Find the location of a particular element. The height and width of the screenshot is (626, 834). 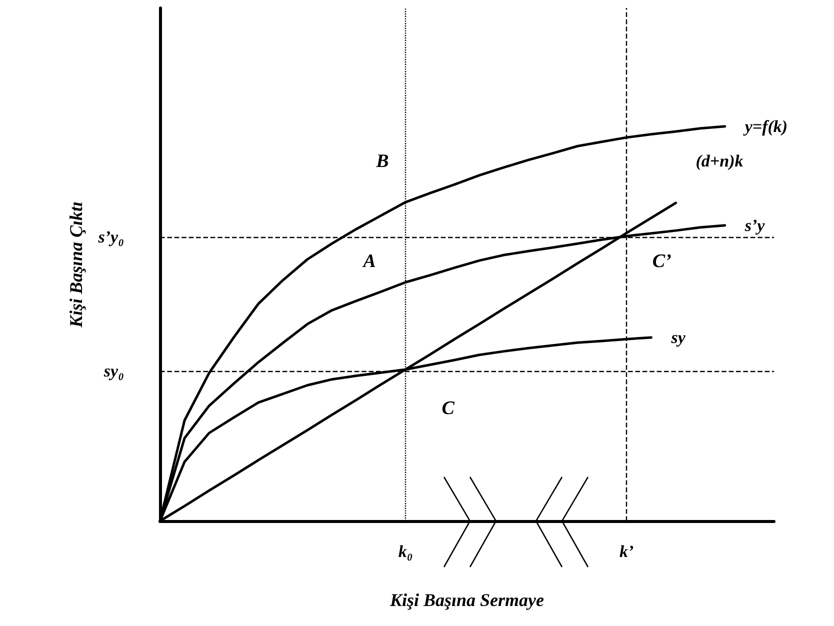

ref-line-label: s’y₀ is located at coordinates (110, 236).